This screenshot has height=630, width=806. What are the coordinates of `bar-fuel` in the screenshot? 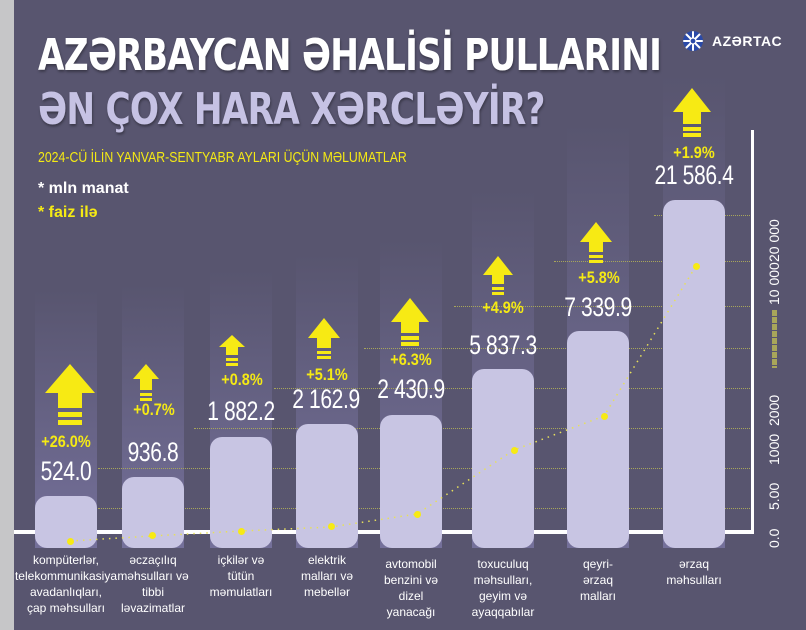 It's located at (411, 481).